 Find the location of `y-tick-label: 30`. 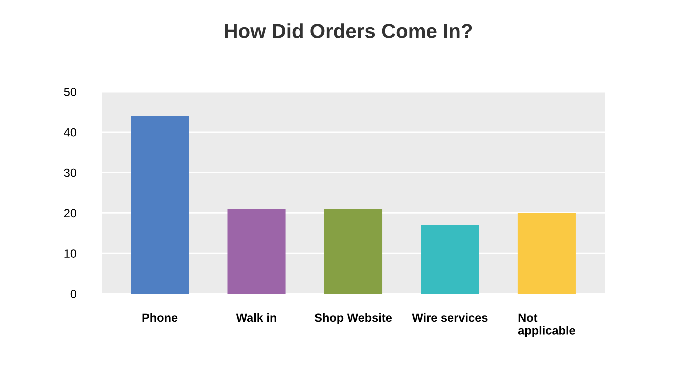

y-tick-label: 30 is located at coordinates (70, 173).